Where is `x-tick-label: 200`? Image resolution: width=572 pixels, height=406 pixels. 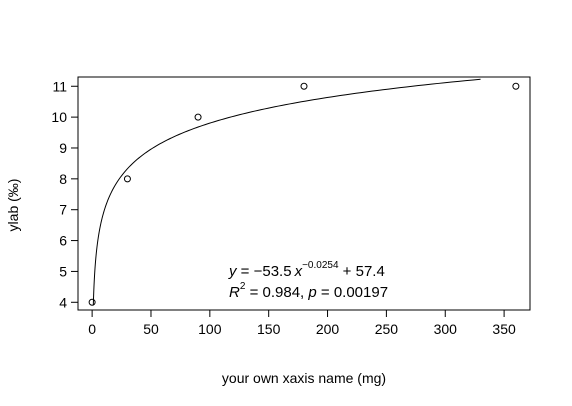 x-tick-label: 200 is located at coordinates (328, 329).